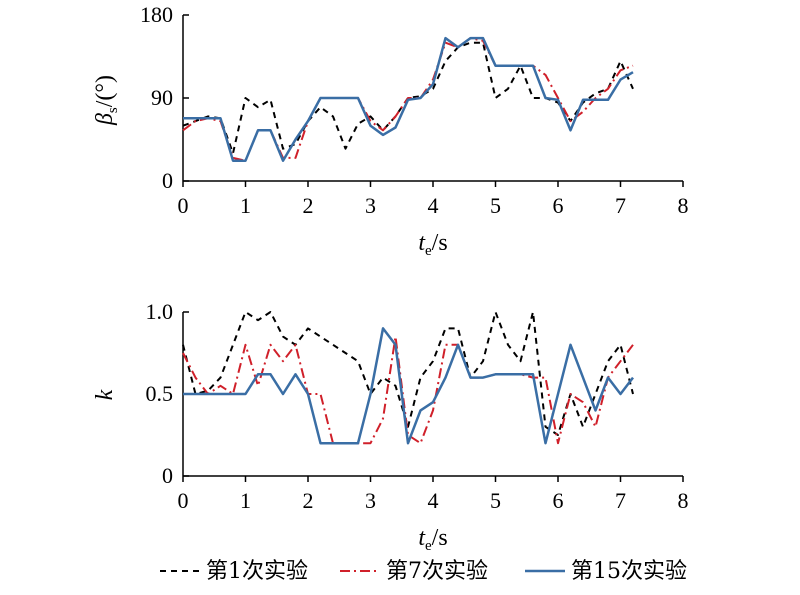 This screenshot has width=800, height=595. What do you see at coordinates (160, 393) in the screenshot?
I see `y-tick-label: 0.5` at bounding box center [160, 393].